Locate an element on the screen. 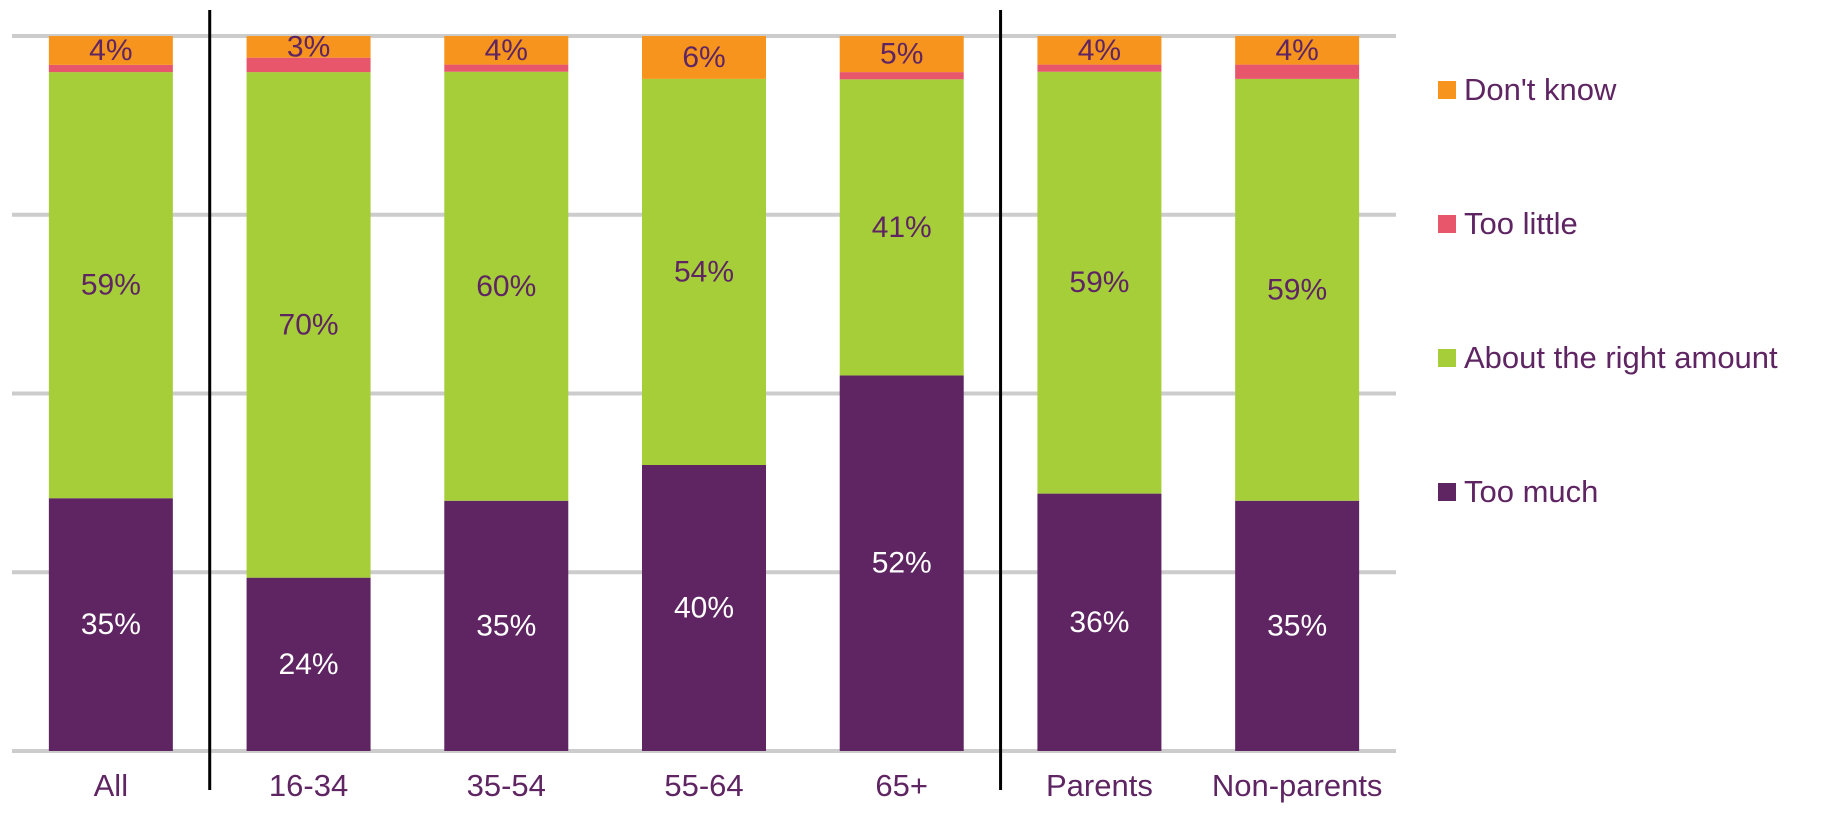  data-label-about-the-right-amount-65: 41% is located at coordinates (902, 227).